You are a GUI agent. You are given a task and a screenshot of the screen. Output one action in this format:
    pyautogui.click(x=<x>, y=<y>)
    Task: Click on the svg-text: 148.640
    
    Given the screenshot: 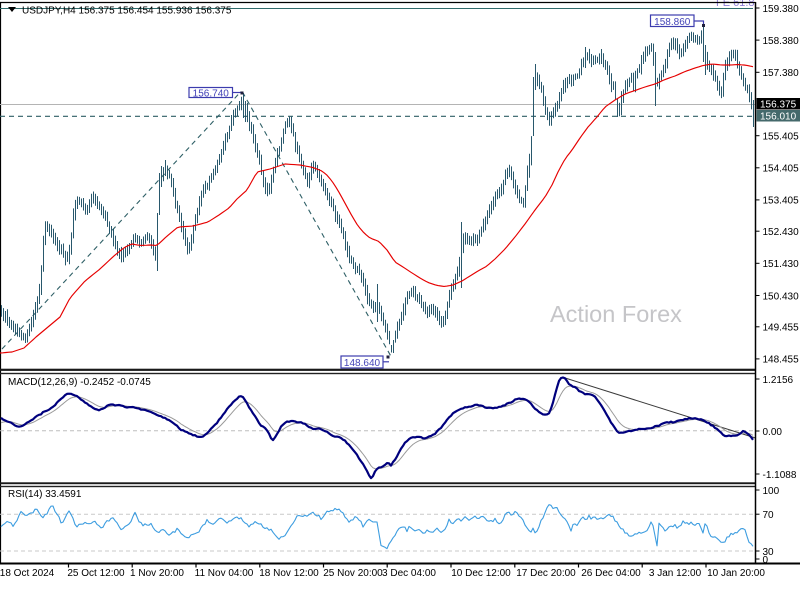 What is the action you would take?
    pyautogui.click(x=362, y=363)
    